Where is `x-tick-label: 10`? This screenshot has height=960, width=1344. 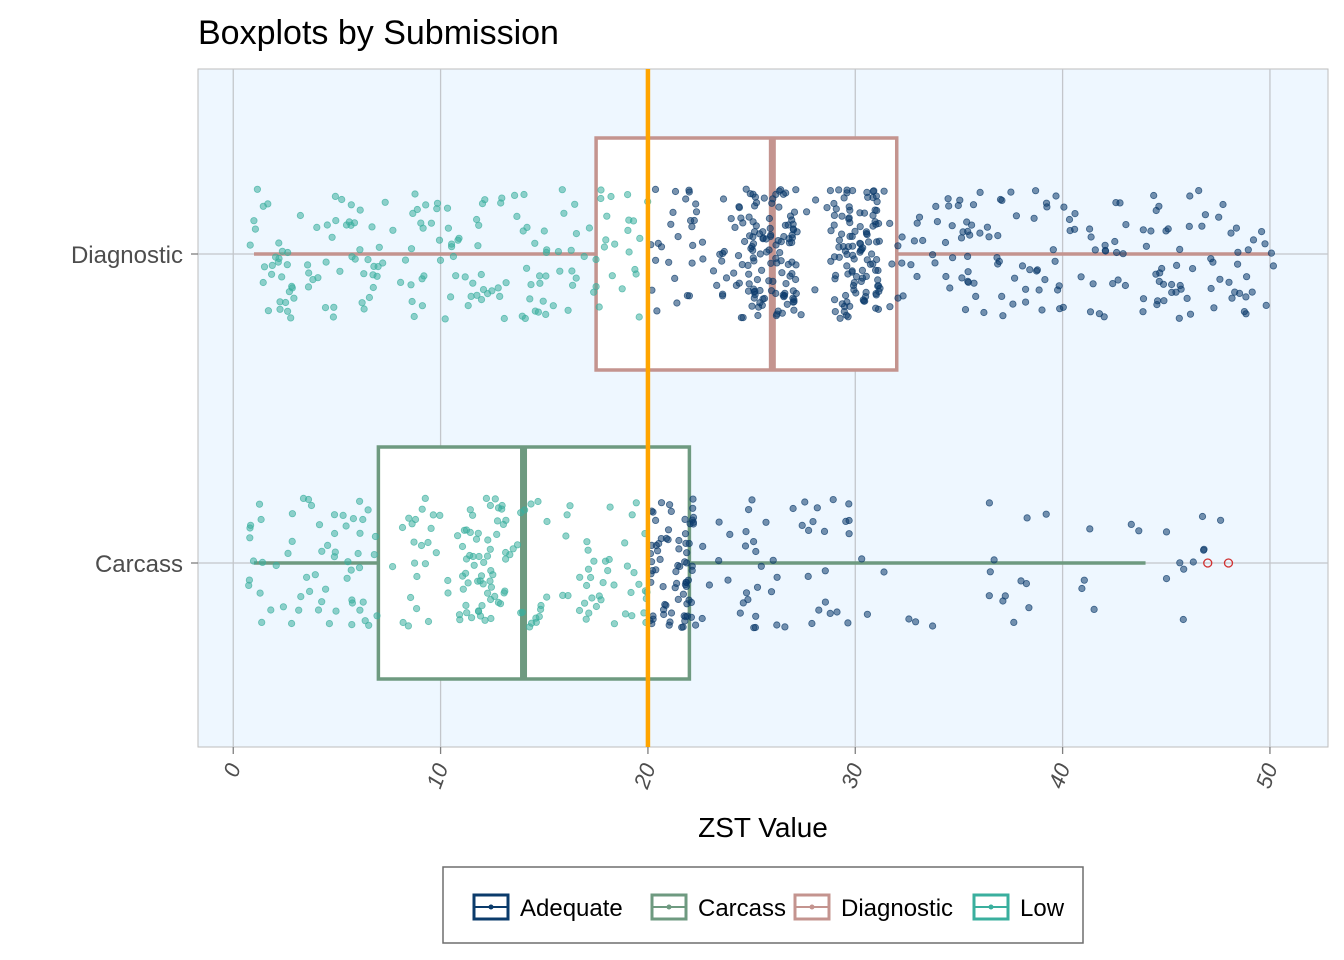 x-tick-label: 10 is located at coordinates (437, 775).